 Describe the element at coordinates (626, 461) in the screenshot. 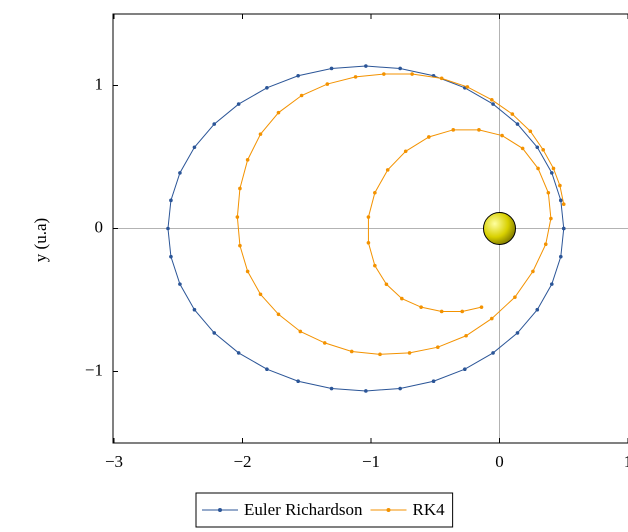

I see `x-tick-label: 1` at that location.